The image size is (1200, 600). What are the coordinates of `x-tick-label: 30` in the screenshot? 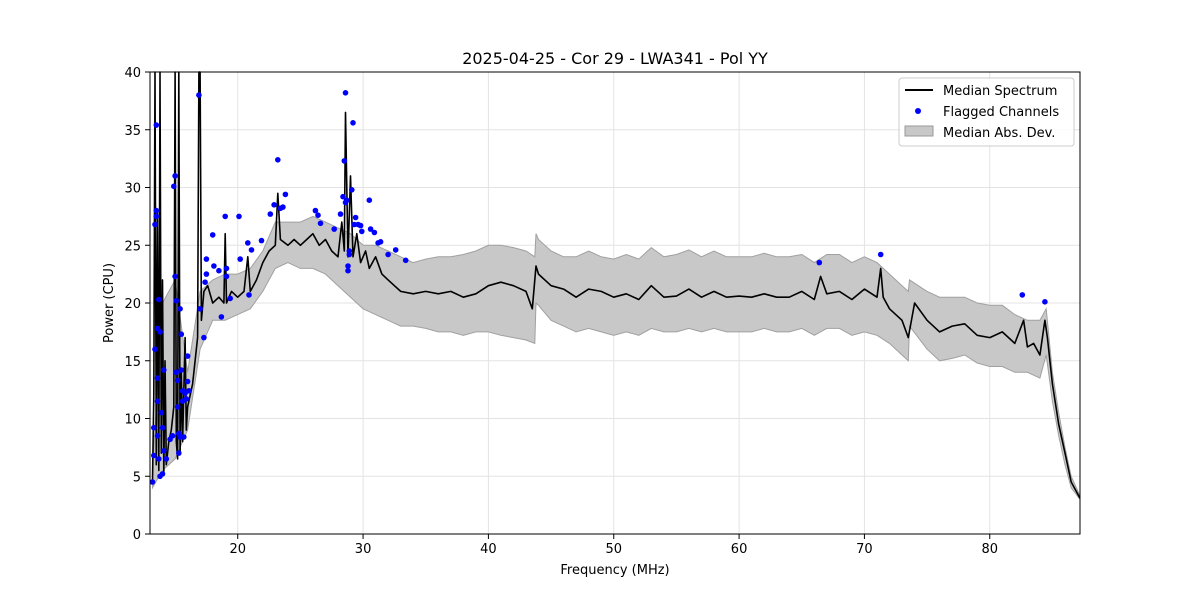 It's located at (363, 549).